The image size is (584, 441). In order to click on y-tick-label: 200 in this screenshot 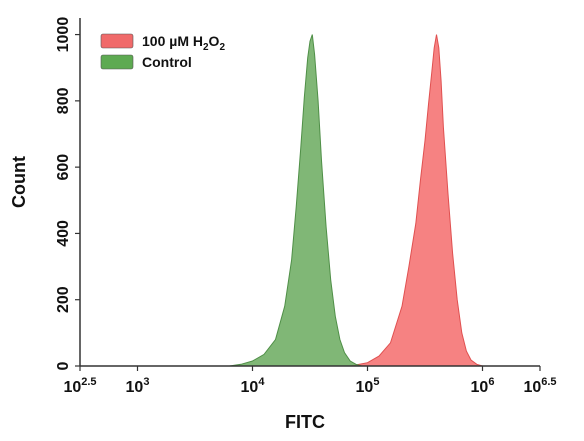, I will do `click(63, 299)`.